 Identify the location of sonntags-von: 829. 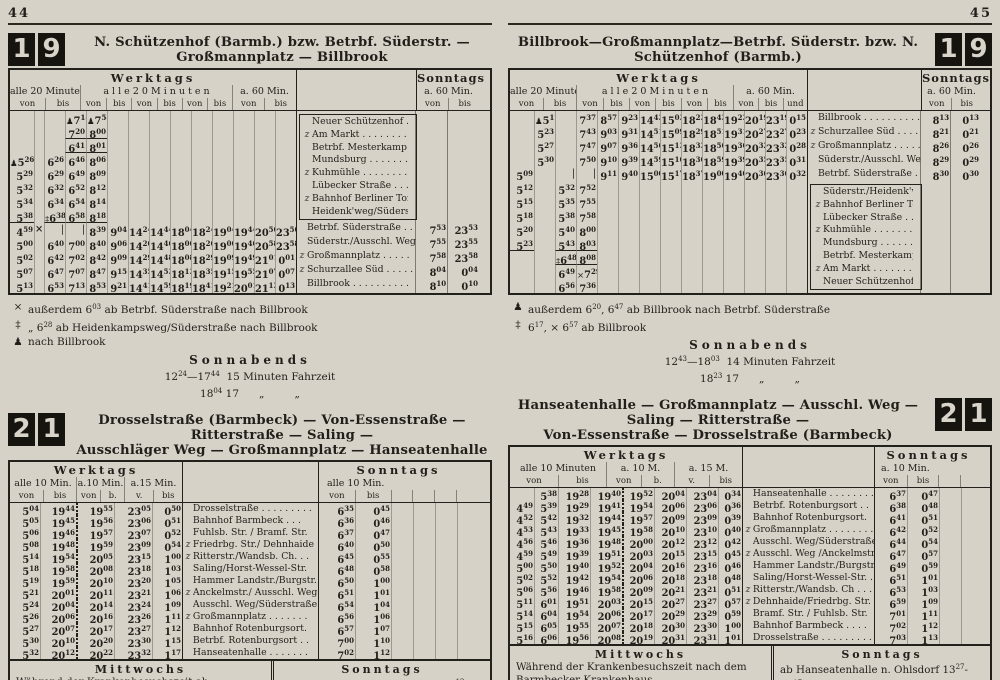
(941, 162).